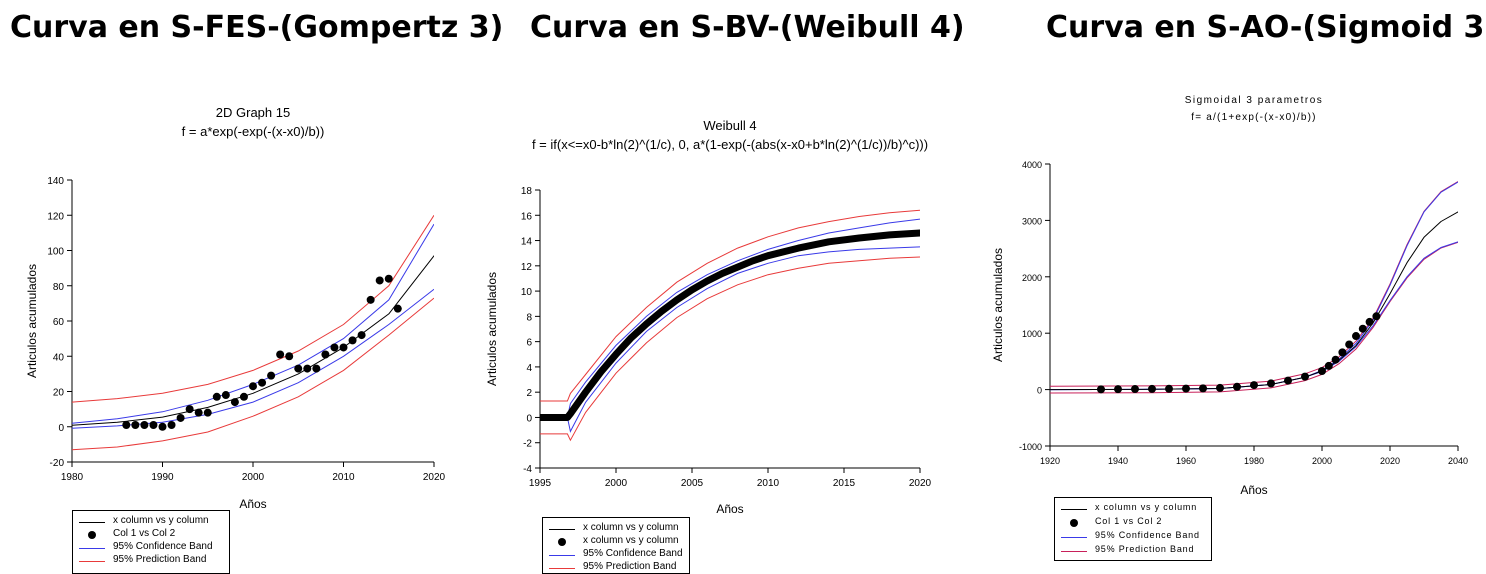 The width and height of the screenshot is (1486, 574). I want to click on heading-sigmoid: Curva en S-AO-(Sigmoid 3), so click(1266, 27).